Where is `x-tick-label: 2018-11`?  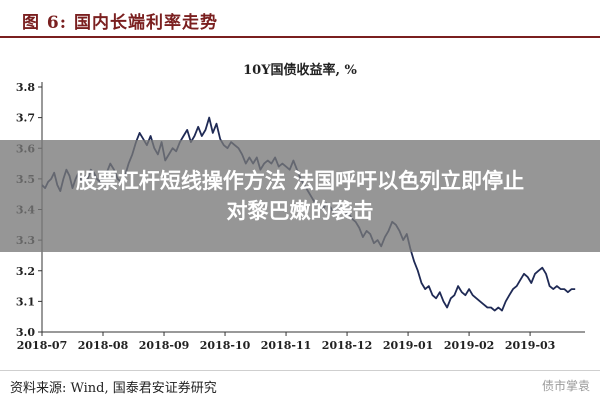
x-tick-label: 2018-11 is located at coordinates (286, 345).